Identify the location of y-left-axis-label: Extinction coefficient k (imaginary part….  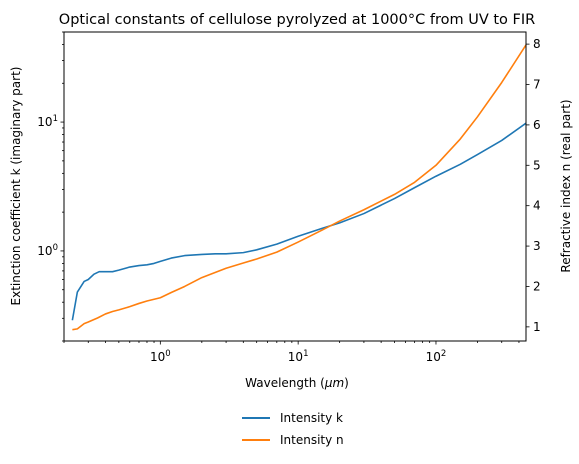
(16, 186).